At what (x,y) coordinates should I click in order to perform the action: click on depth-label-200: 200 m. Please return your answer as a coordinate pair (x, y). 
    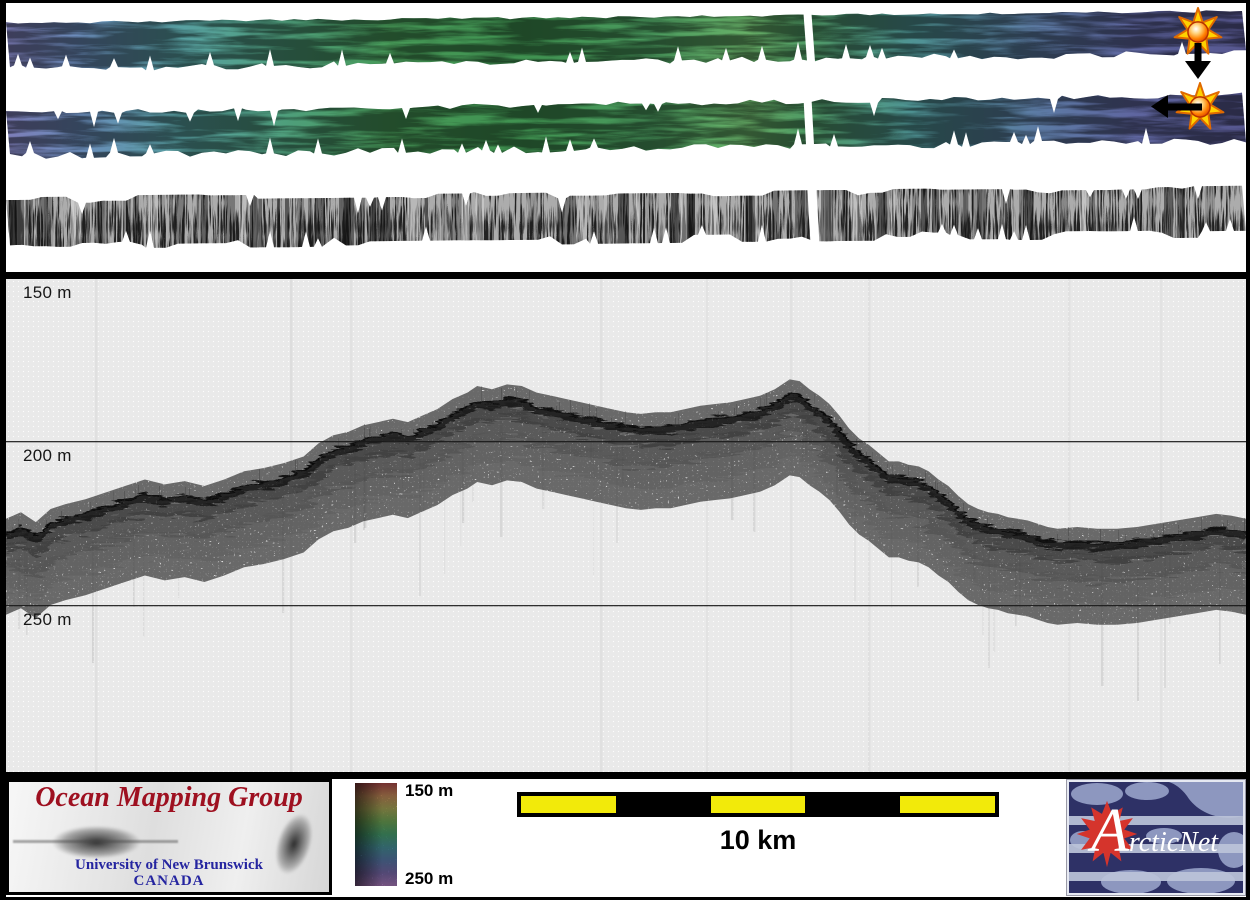
    Looking at the image, I should click on (47, 455).